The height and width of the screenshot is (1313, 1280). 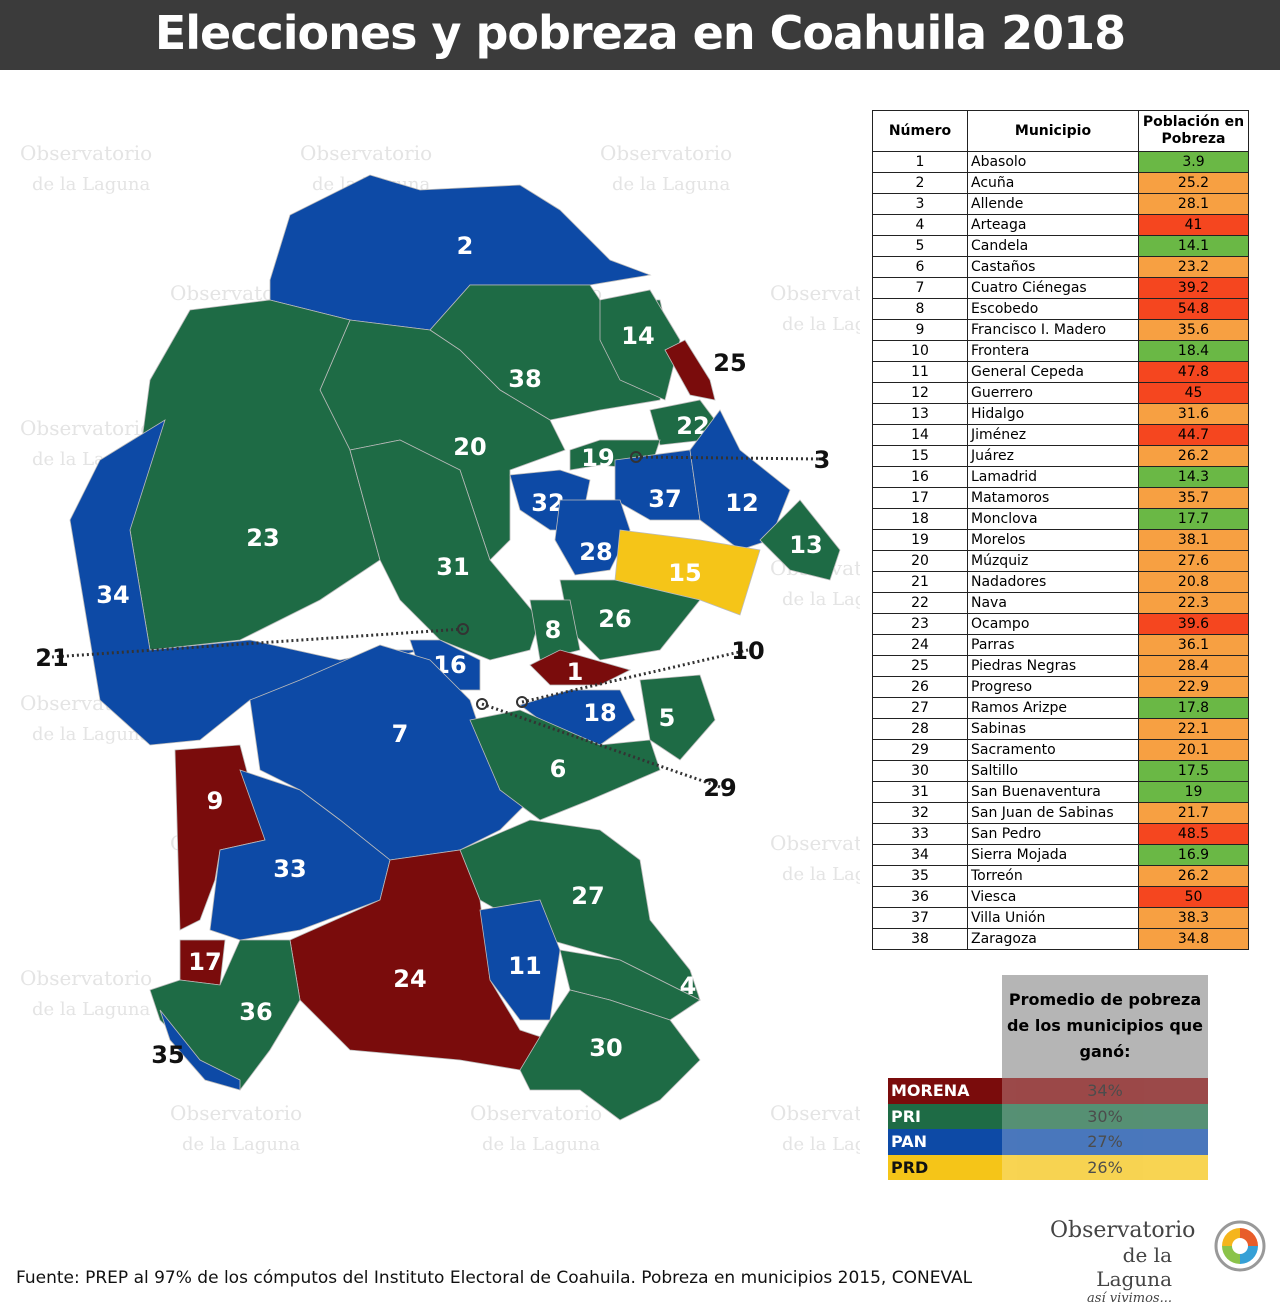 I want to click on row-number: 18, so click(x=920, y=519).